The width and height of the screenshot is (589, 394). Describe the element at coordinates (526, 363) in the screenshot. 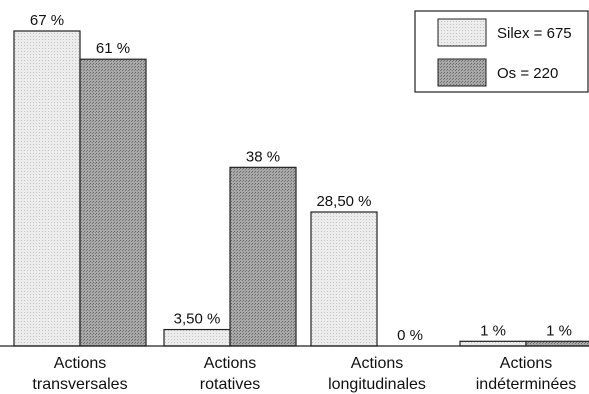

I see `category-label-4-line-1: Actions` at that location.